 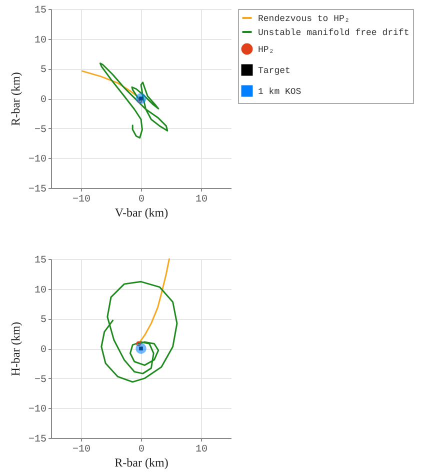 What do you see at coordinates (280, 92) in the screenshot?
I see `legend-label: 1 km KOS` at bounding box center [280, 92].